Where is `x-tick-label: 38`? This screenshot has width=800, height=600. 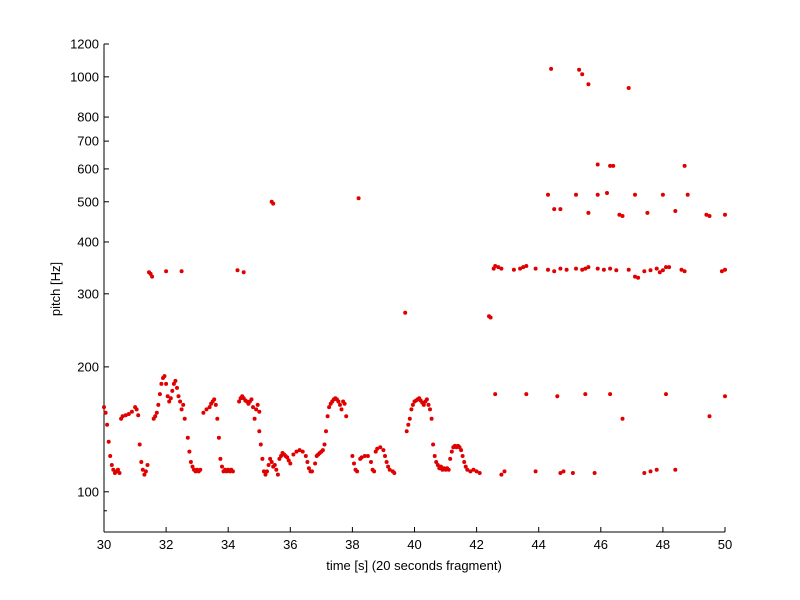 x-tick-label: 38 is located at coordinates (352, 544).